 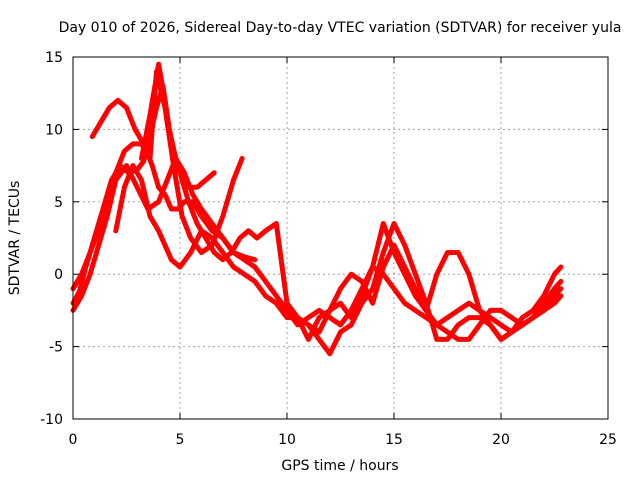 What do you see at coordinates (287, 440) in the screenshot?
I see `x-tick-label: 10` at bounding box center [287, 440].